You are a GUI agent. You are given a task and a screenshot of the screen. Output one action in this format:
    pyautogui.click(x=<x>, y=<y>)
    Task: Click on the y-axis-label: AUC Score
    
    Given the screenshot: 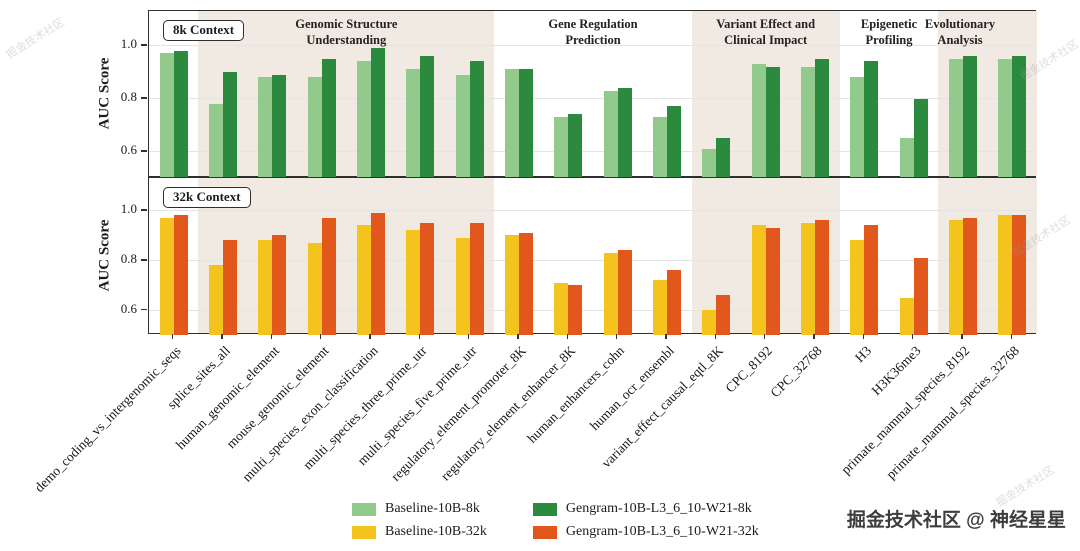 What is the action you would take?
    pyautogui.click(x=104, y=93)
    